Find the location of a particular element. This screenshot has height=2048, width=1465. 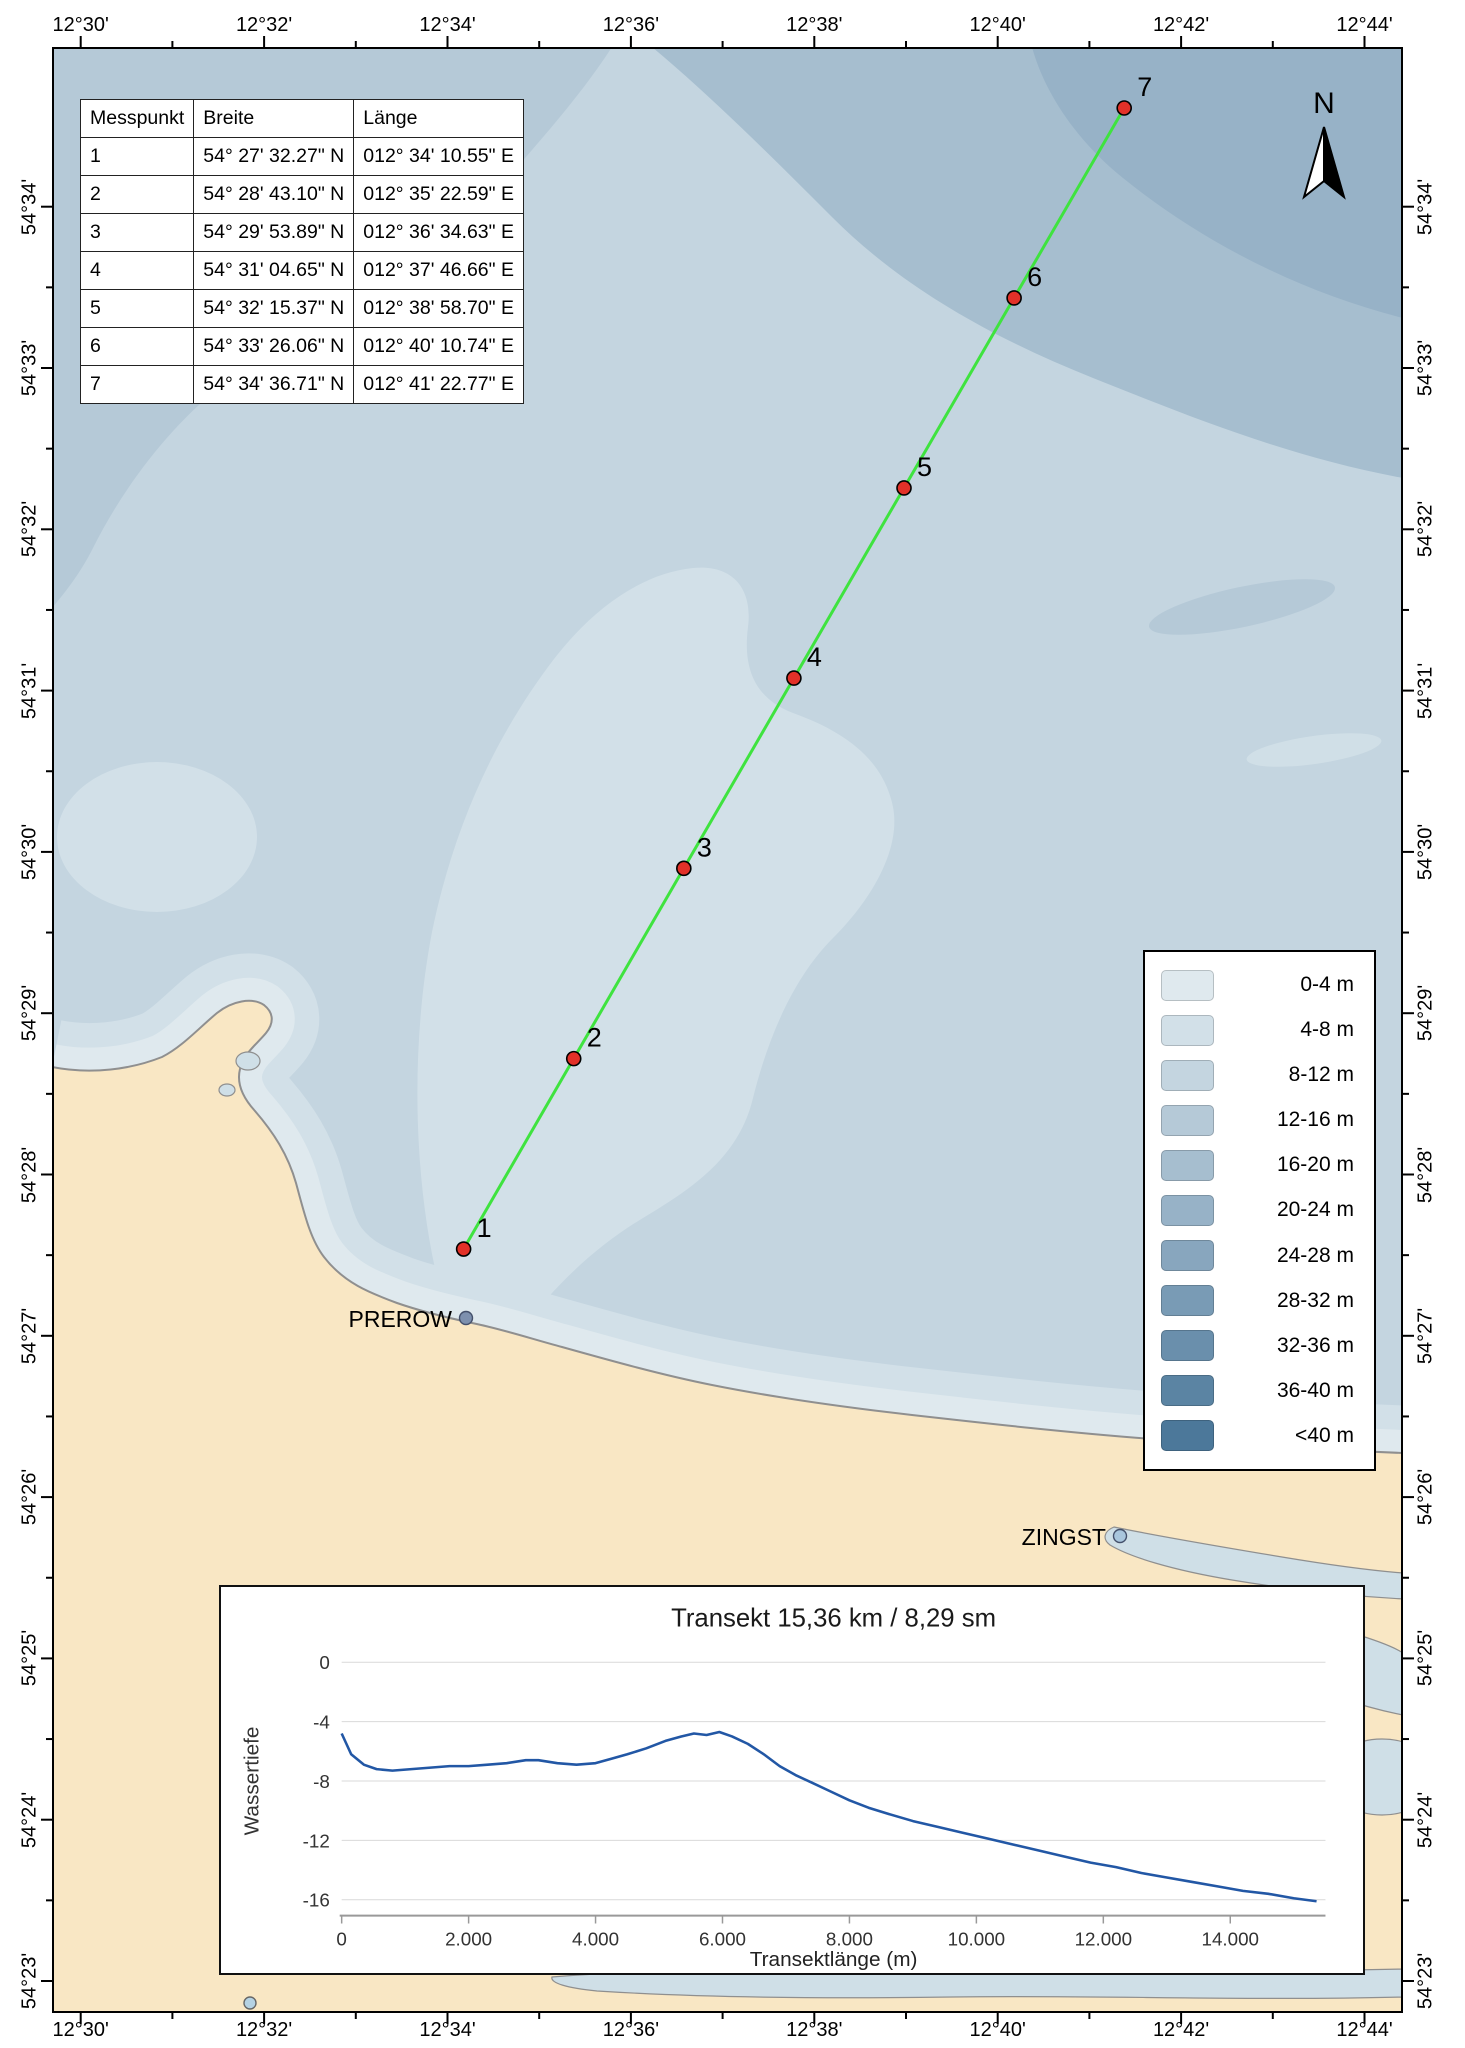

transect-point-label: 3 is located at coordinates (704, 847).